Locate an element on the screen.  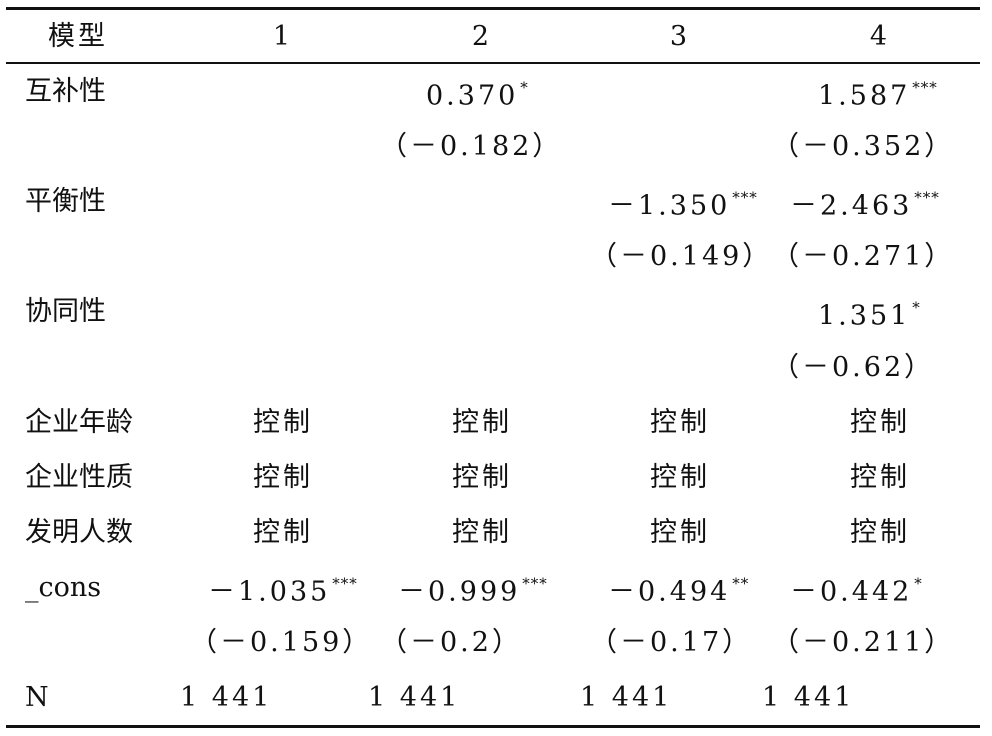
cell-value: （－0.62） is located at coordinates (853, 367).